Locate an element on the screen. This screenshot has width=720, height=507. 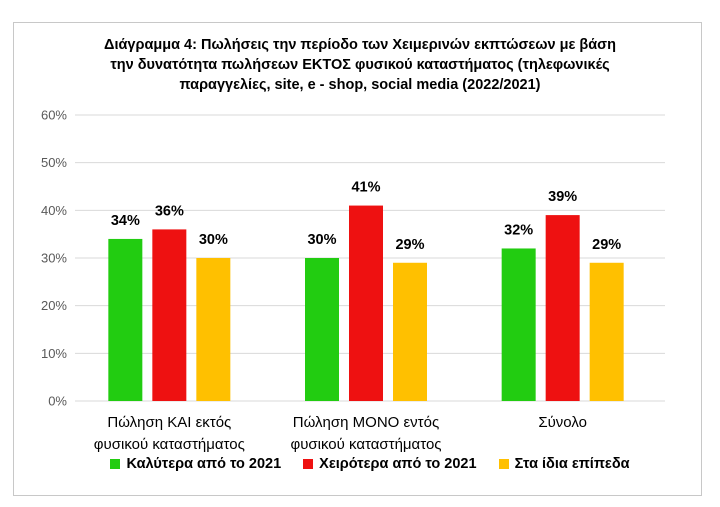
y-tick-label: 60% is located at coordinates (54, 115).